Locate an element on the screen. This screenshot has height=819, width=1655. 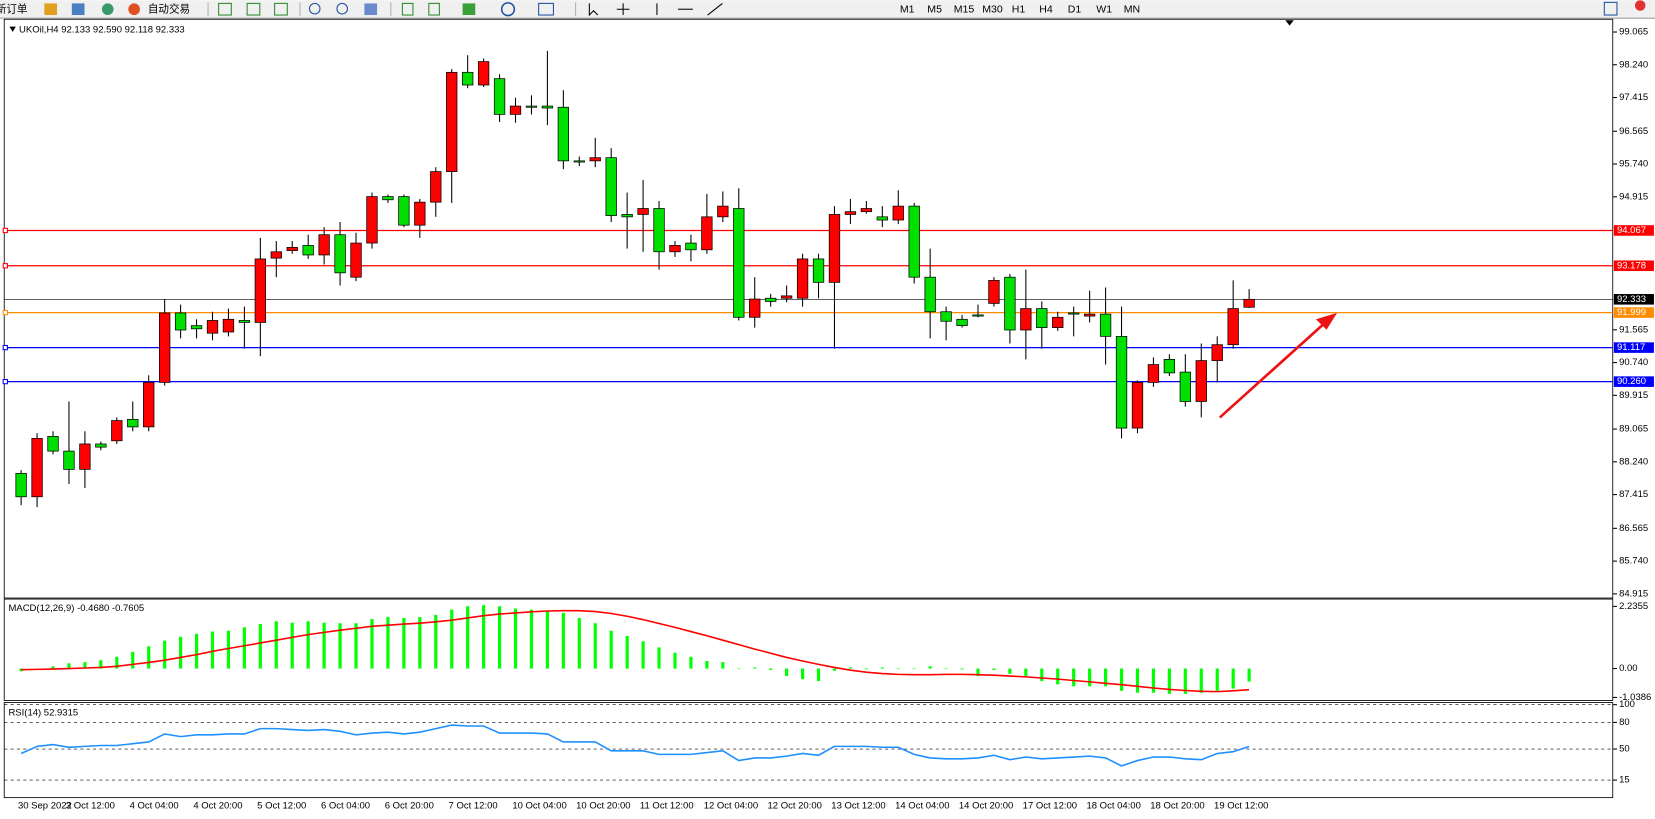
y-tick-label: 100 is located at coordinates (1627, 704).